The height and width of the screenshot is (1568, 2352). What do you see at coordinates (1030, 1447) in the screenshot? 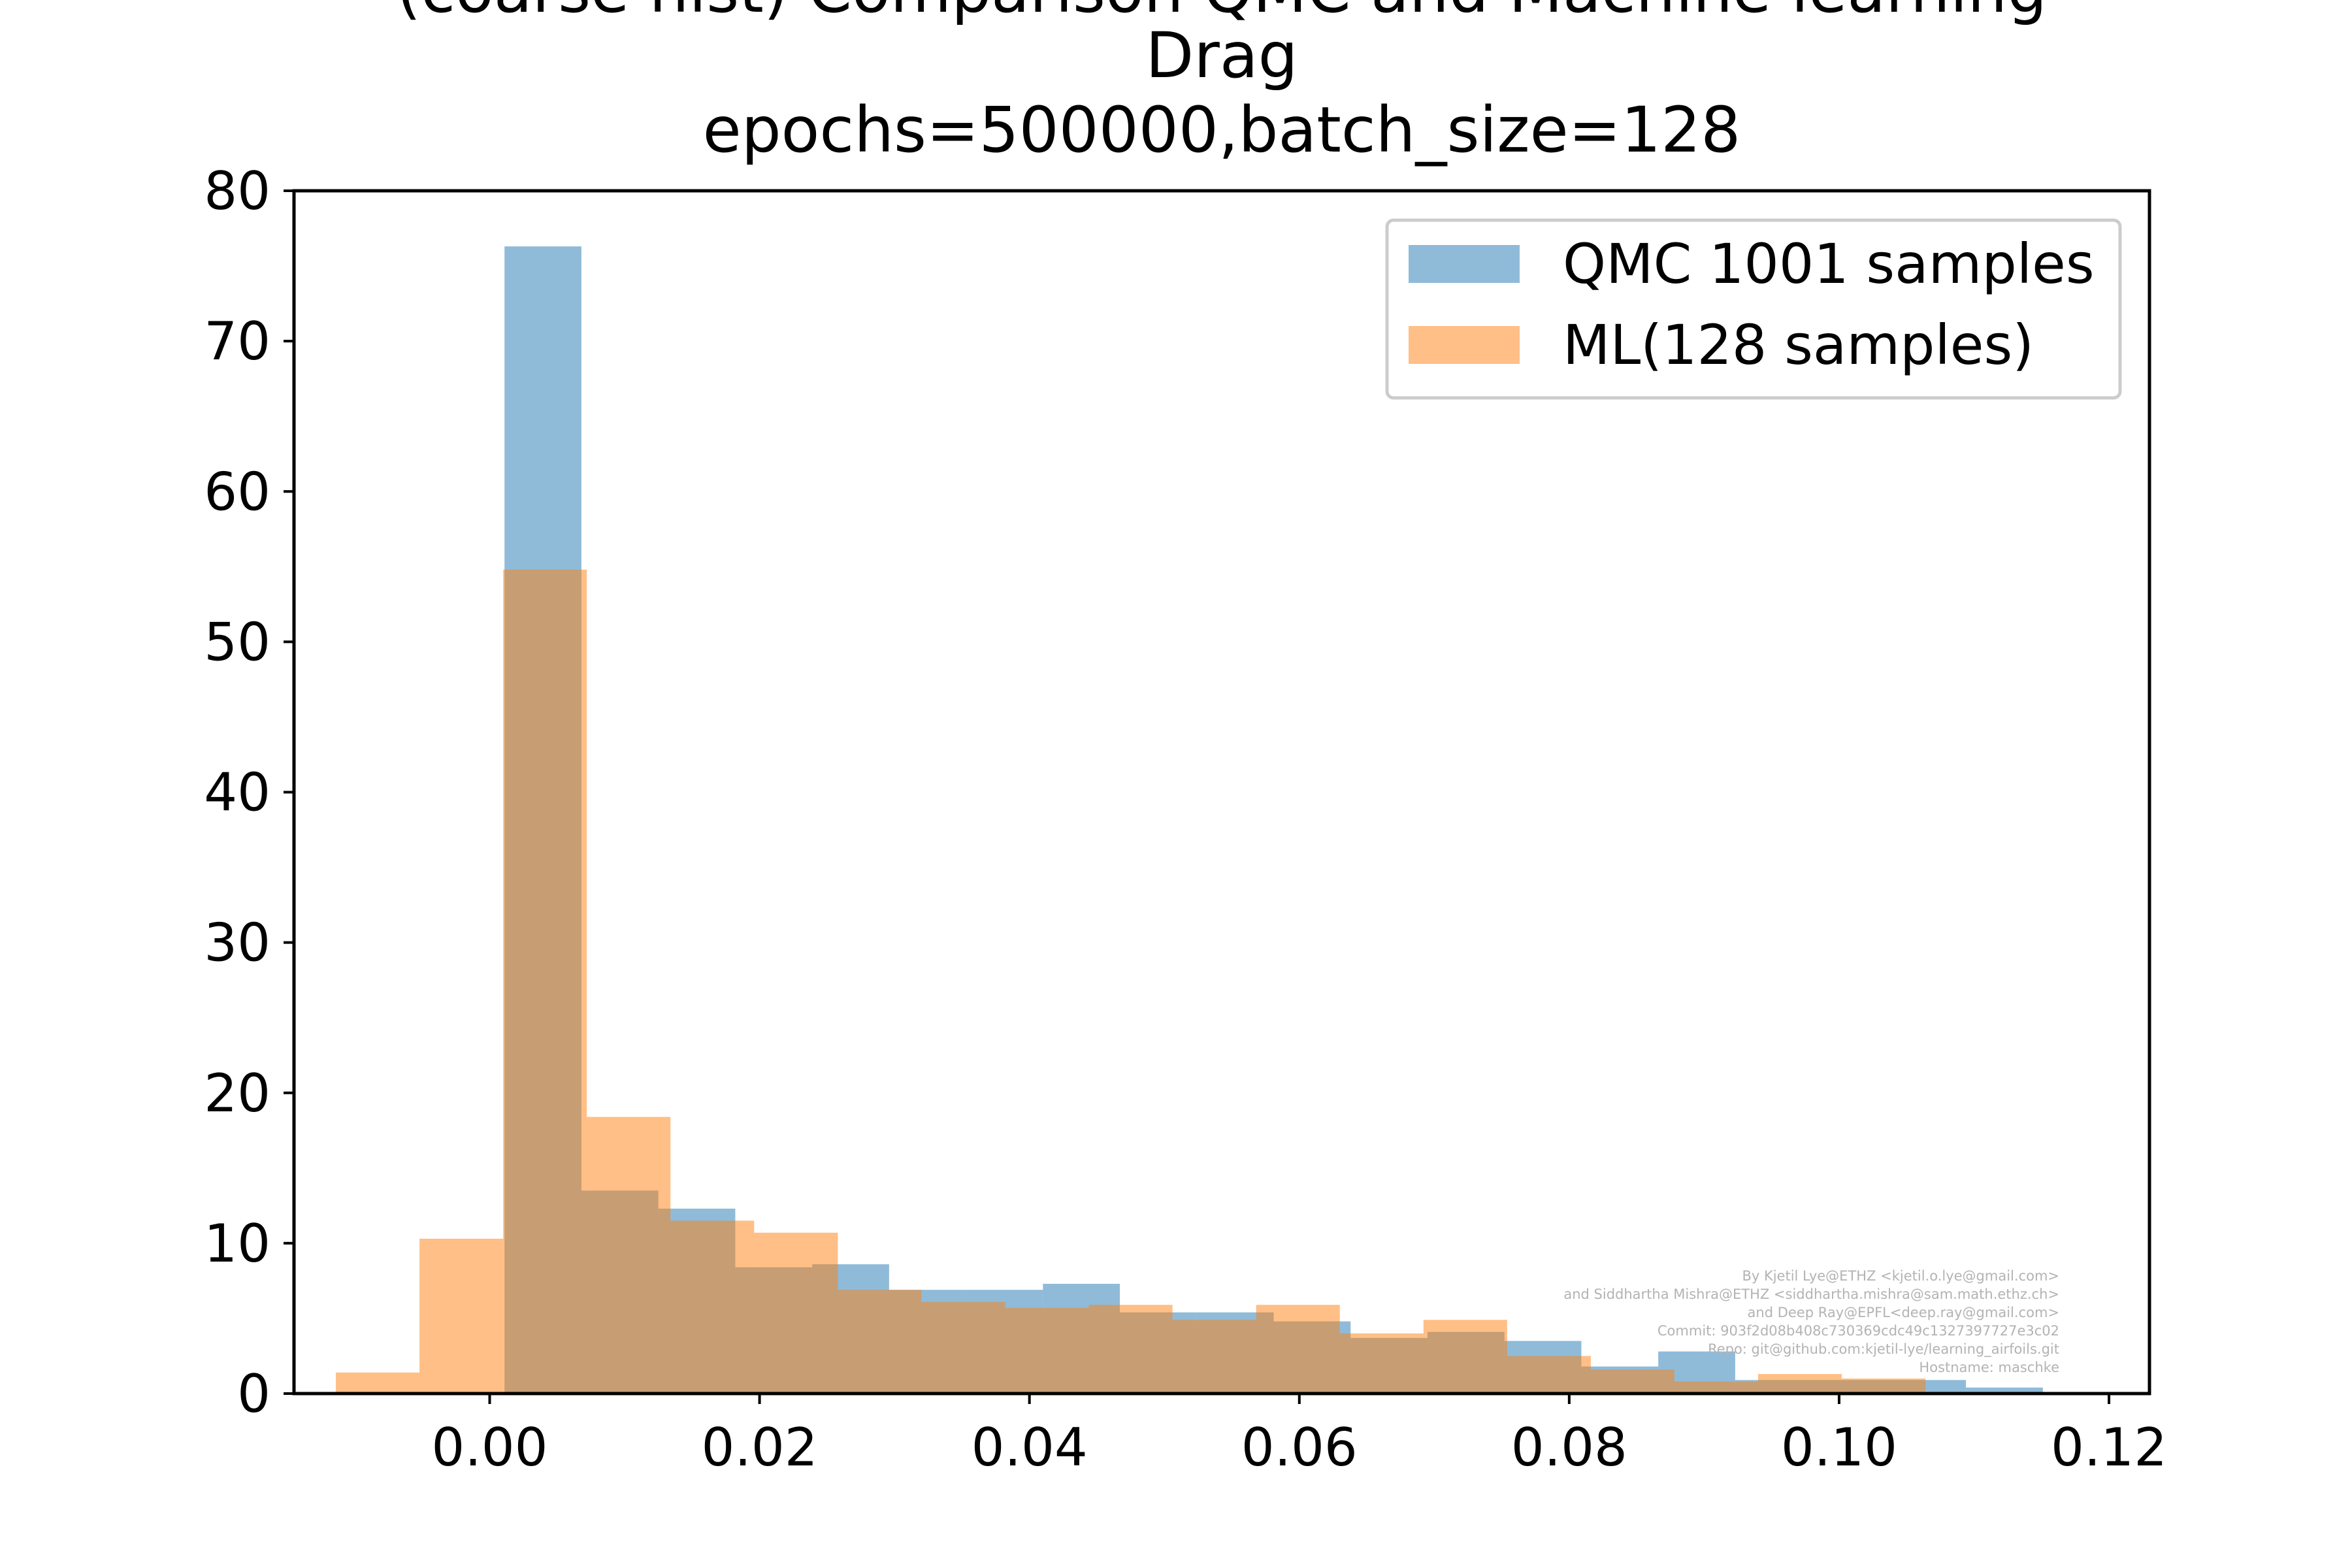
I see `x-tick-label: 0.04` at bounding box center [1030, 1447].